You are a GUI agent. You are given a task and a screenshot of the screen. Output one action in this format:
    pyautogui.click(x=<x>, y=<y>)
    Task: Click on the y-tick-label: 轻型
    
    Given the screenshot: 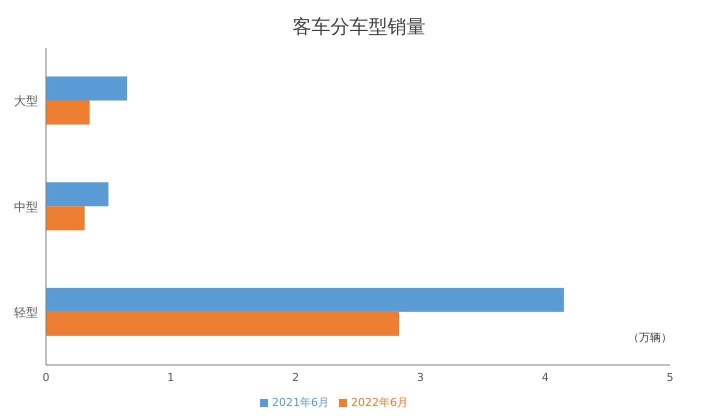 What is the action you would take?
    pyautogui.click(x=26, y=312)
    